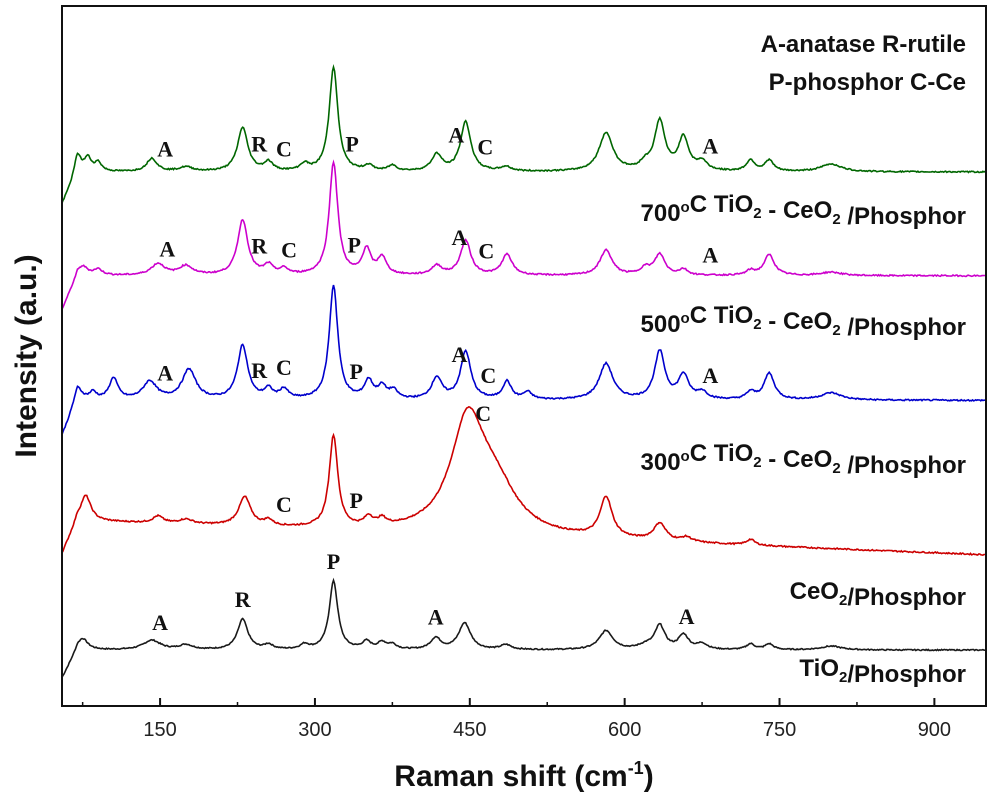 The image size is (990, 804). I want to click on x-tick-label: 750, so click(779, 730).